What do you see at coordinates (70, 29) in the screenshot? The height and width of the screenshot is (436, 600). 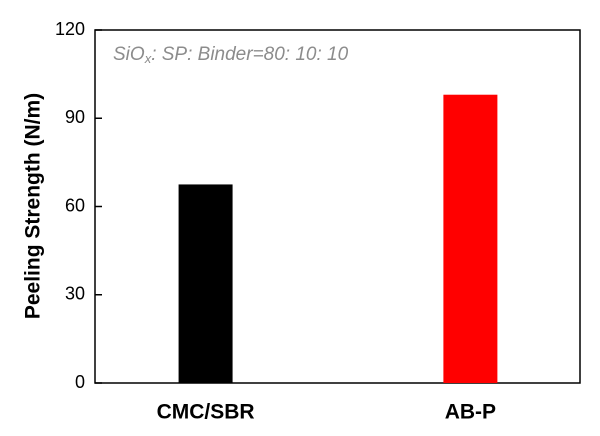 I see `y-tick-label: 120` at bounding box center [70, 29].